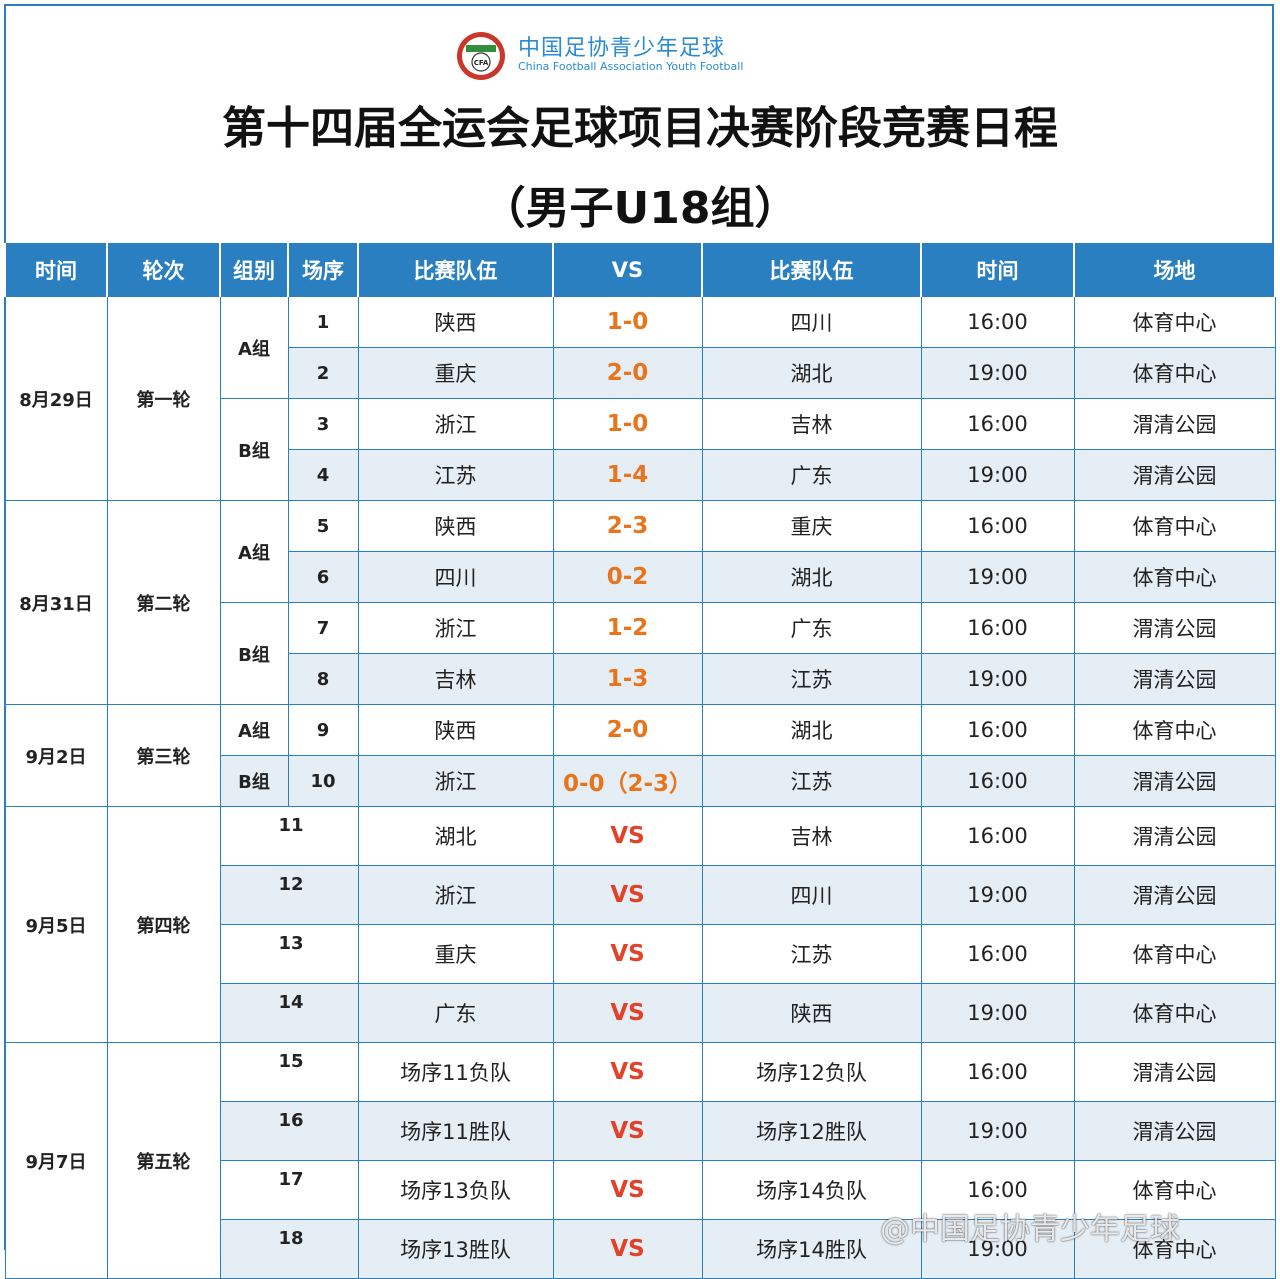 The height and width of the screenshot is (1279, 1280). I want to click on date-cell: 8月31日, so click(56, 602).